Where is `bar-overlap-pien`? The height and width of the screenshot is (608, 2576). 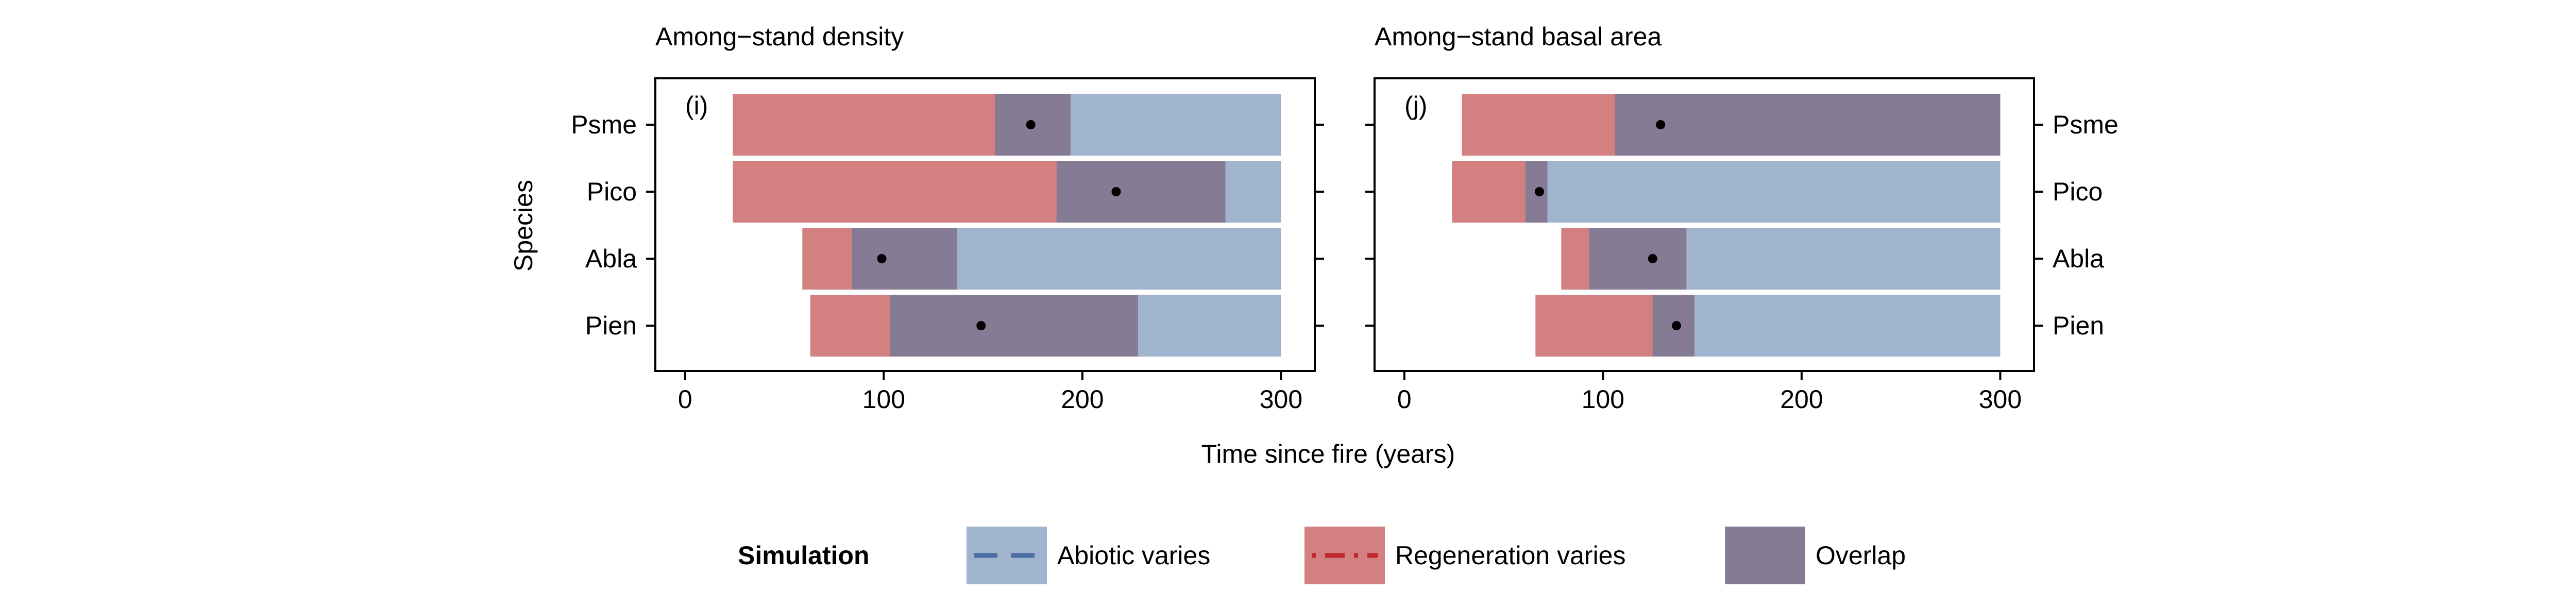
bar-overlap-pien is located at coordinates (1013, 326).